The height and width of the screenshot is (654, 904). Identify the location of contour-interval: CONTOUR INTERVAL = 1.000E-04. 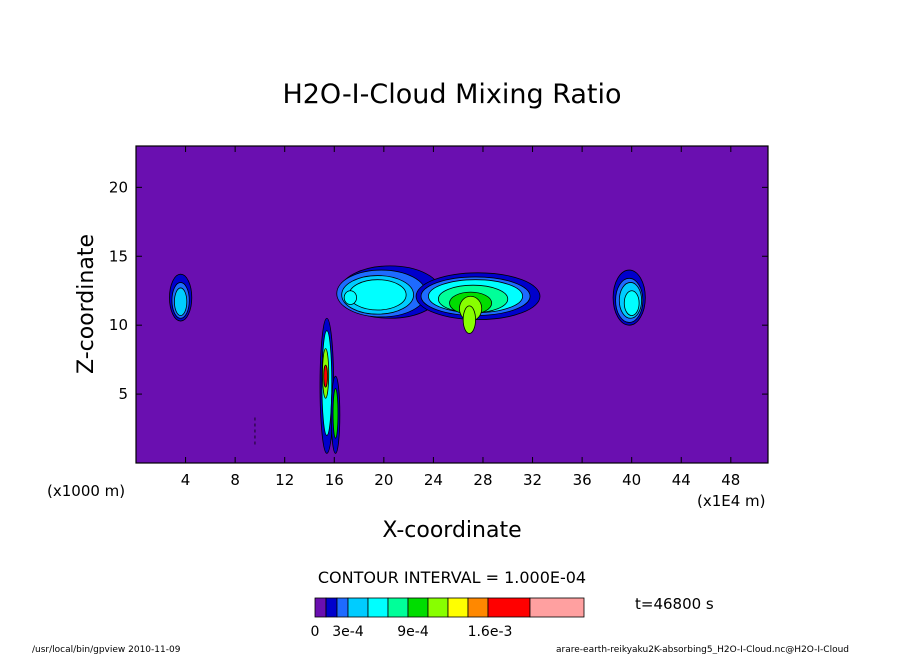
(452, 577).